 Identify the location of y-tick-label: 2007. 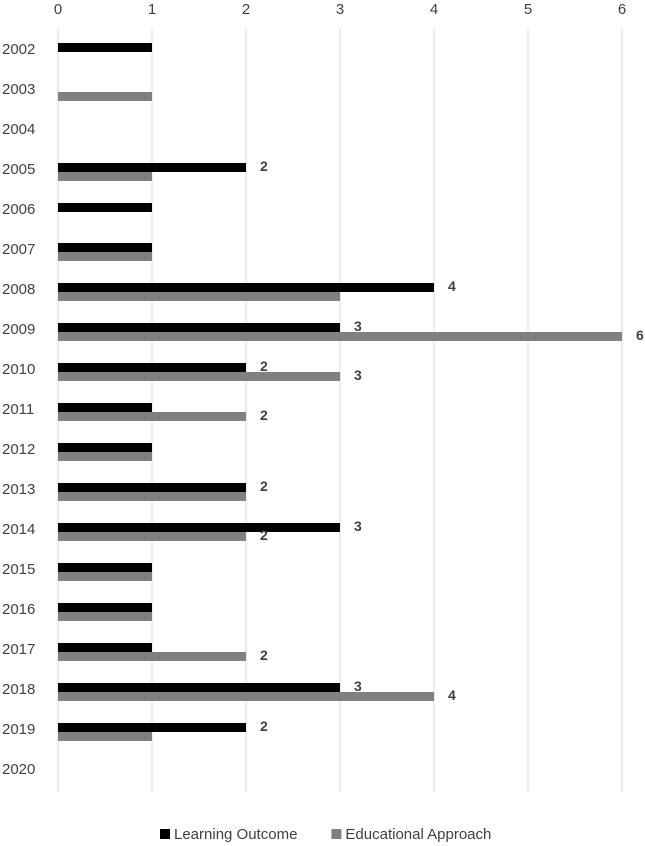
(18, 249).